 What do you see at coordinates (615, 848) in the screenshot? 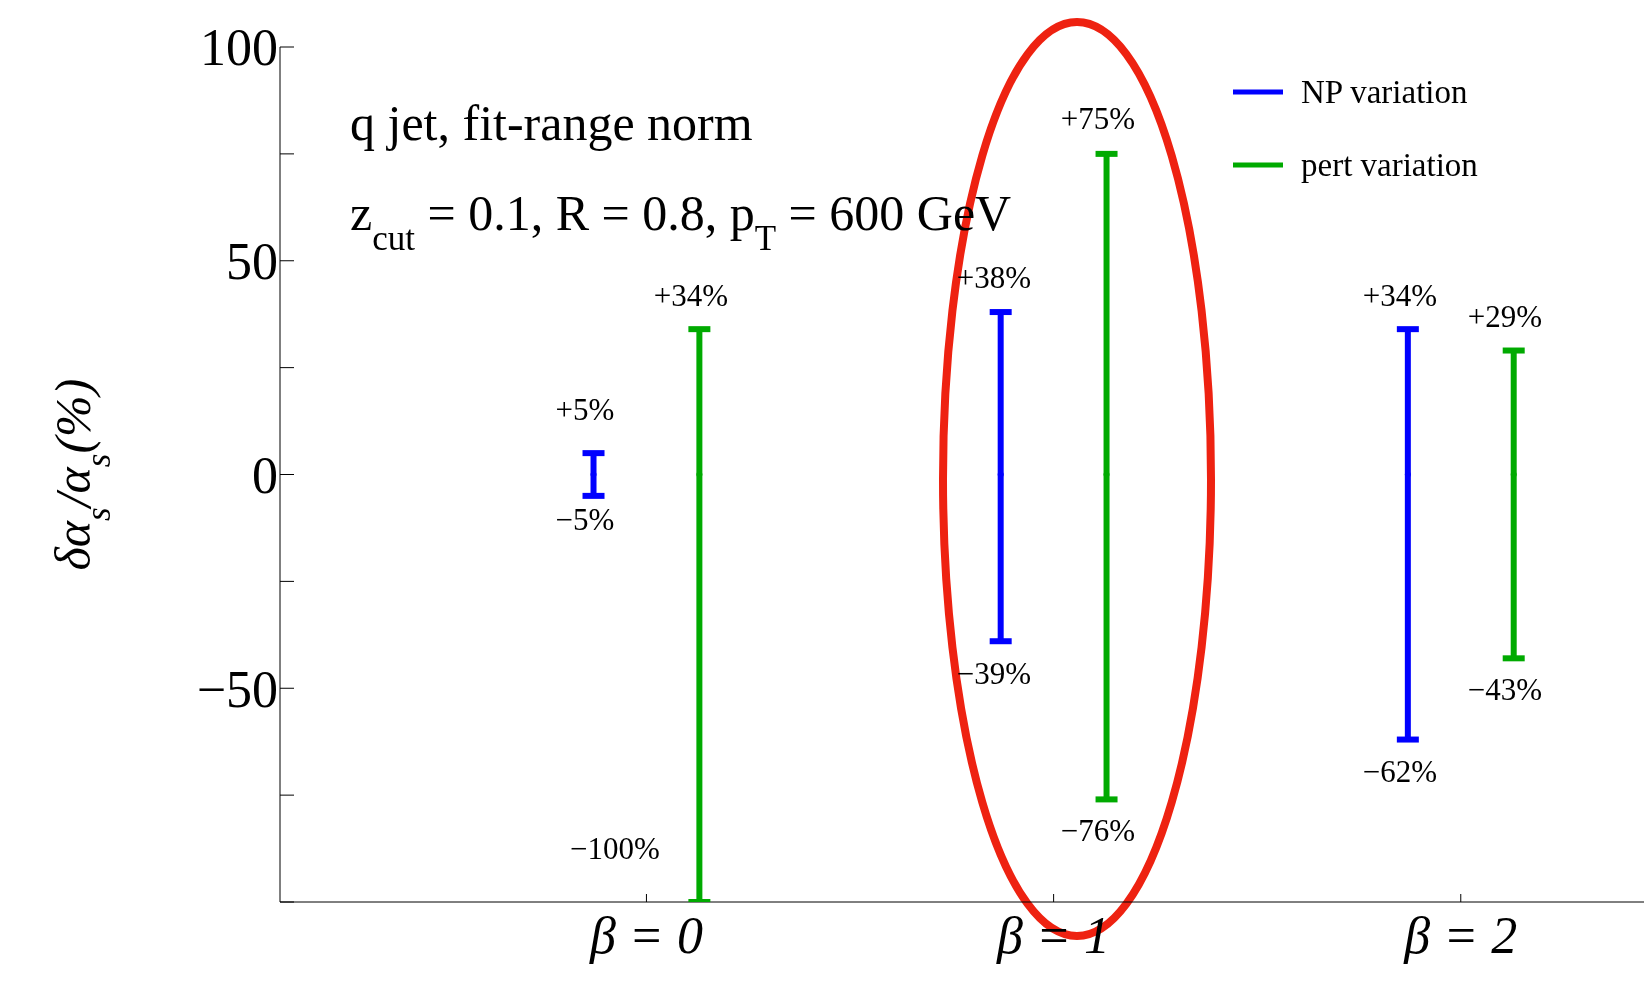
I see `annotation: −100%` at bounding box center [615, 848].